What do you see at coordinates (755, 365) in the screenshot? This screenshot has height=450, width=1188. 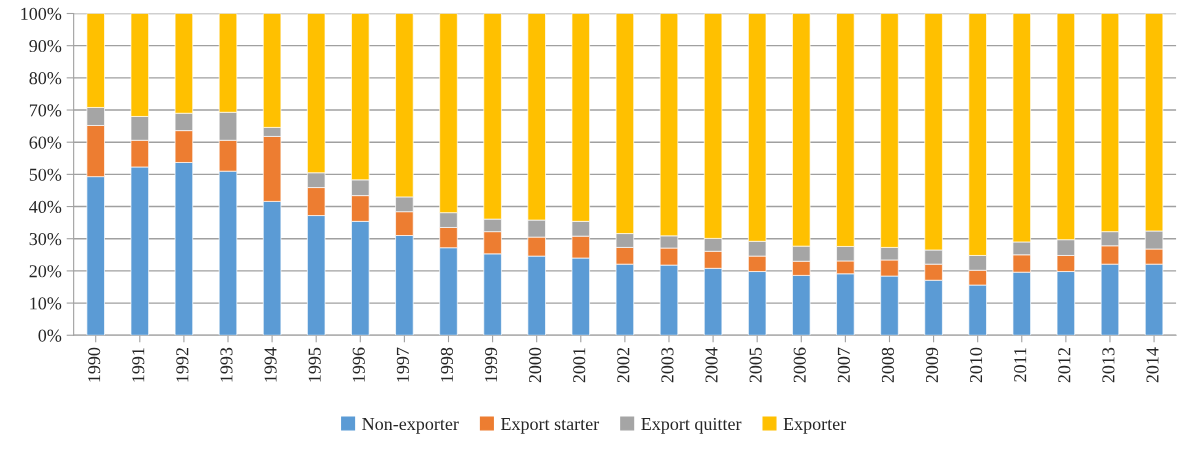 I see `x-tick-label: 2005` at bounding box center [755, 365].